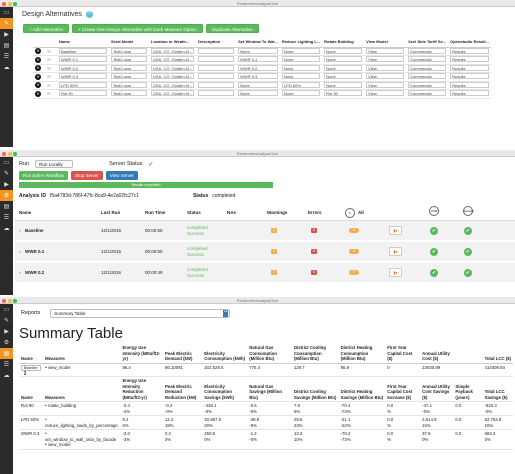 The image size is (515, 474). Describe the element at coordinates (434, 231) in the screenshot. I see `osm-check-icon: ✔` at that location.